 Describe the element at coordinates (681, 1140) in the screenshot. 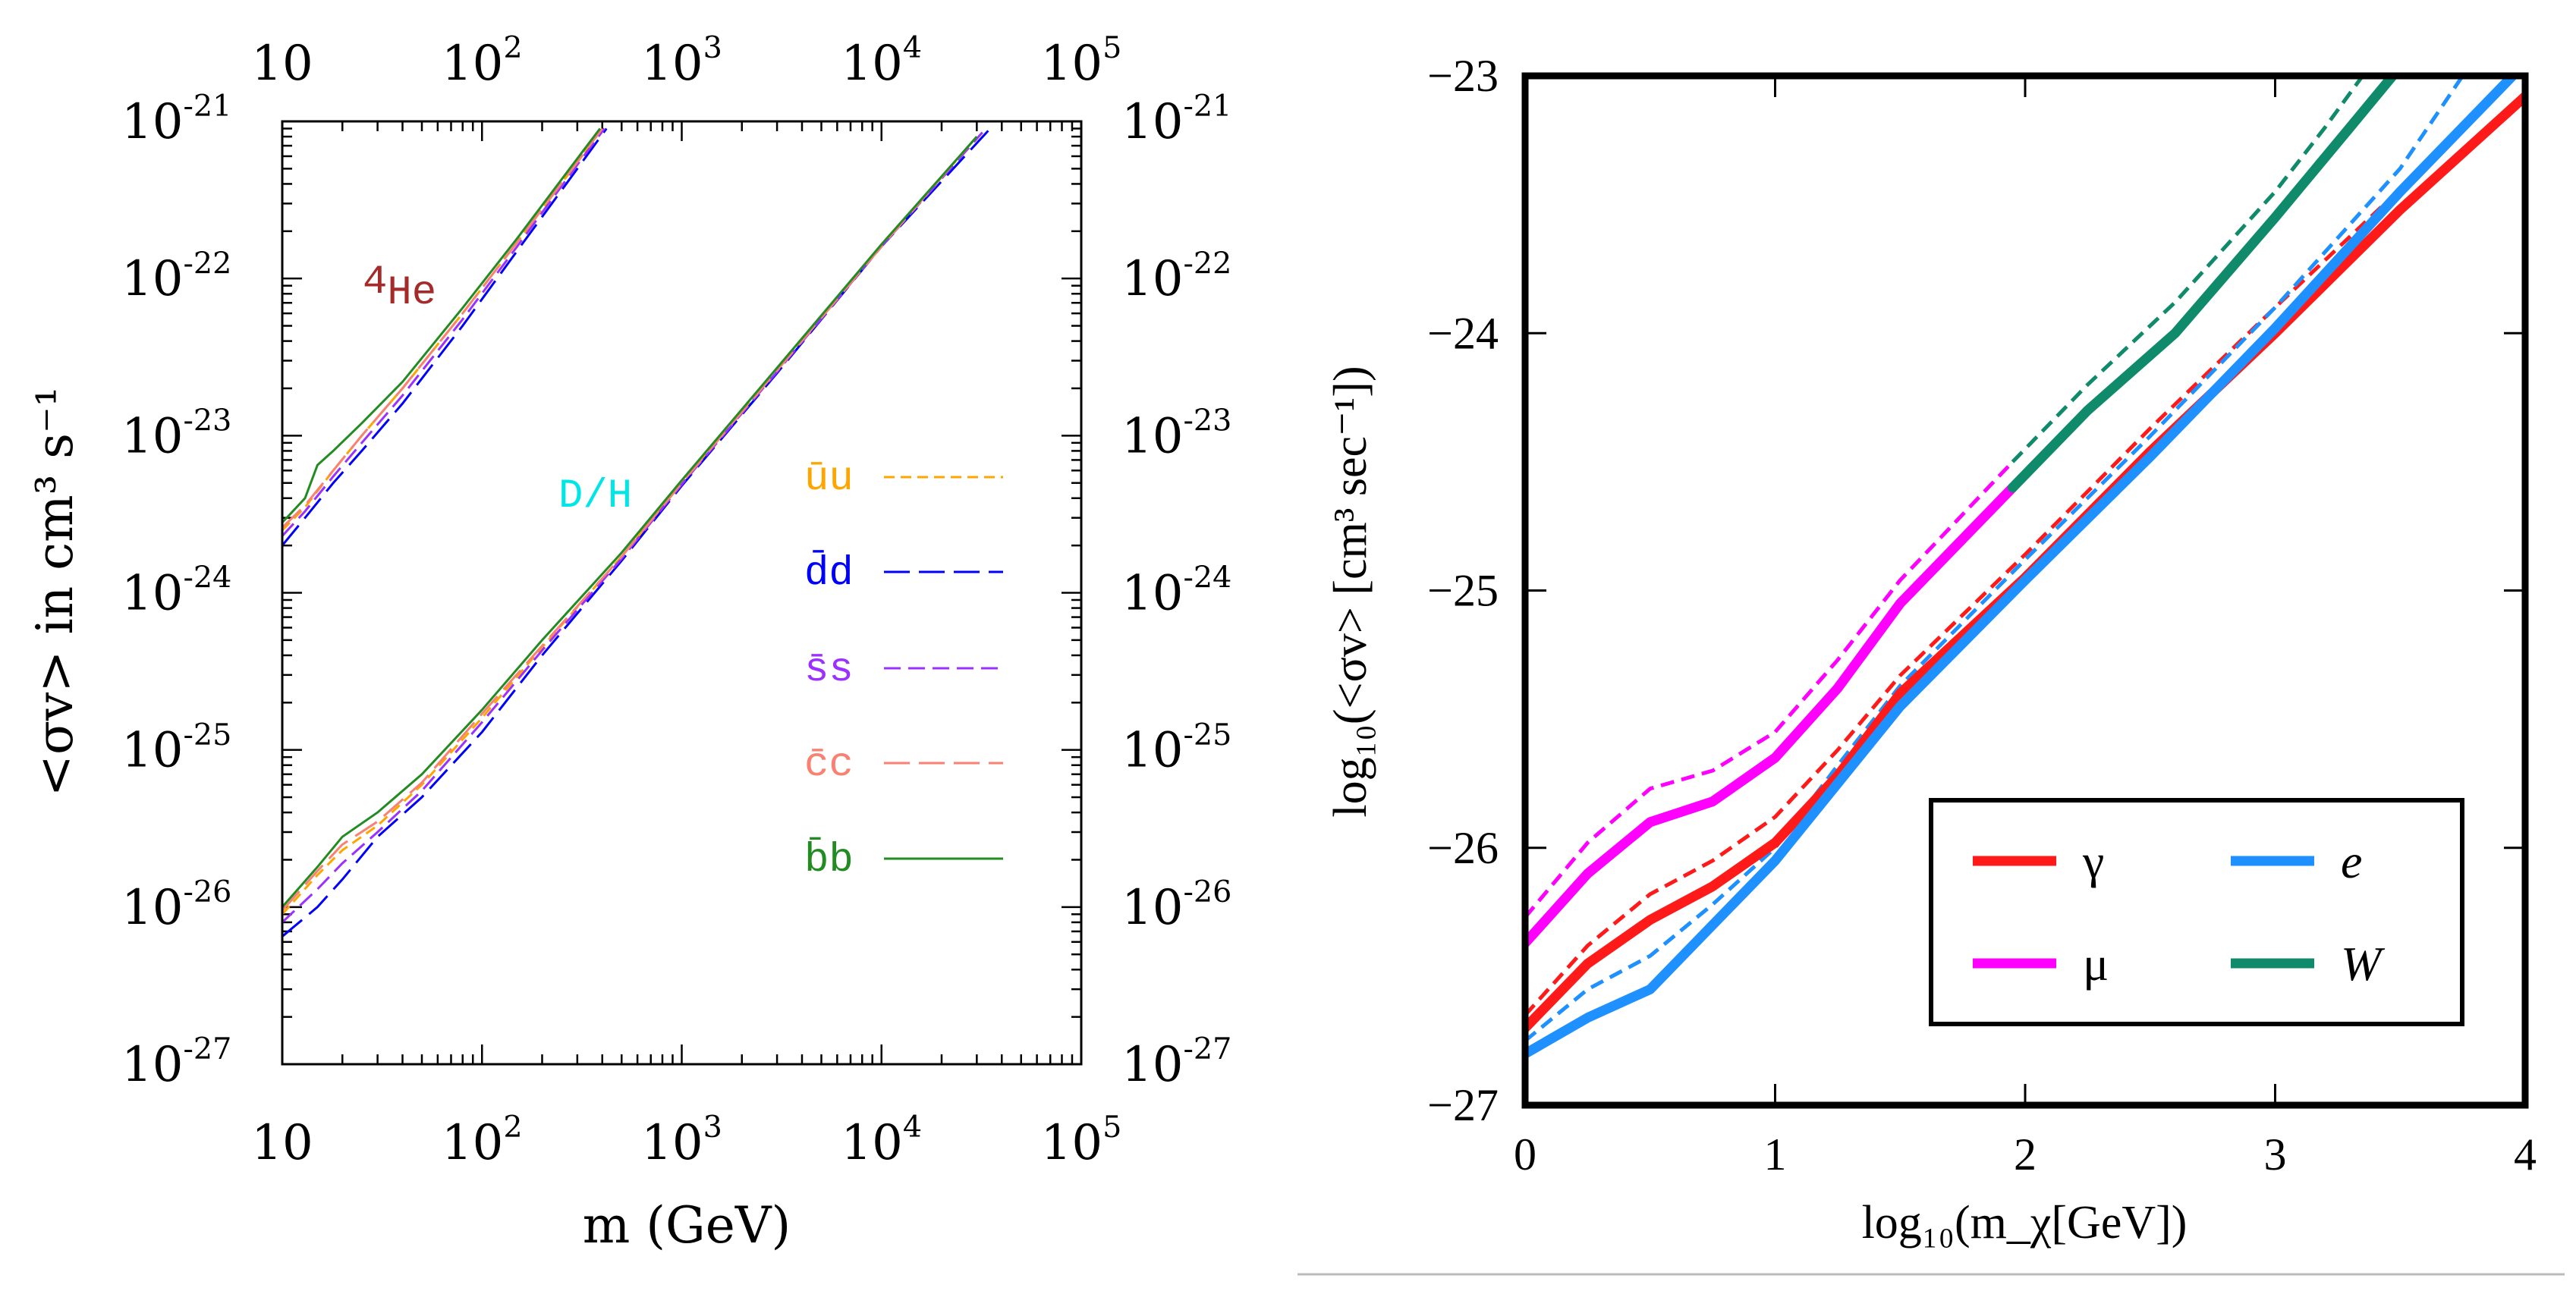

I see `x-tick-label-bottom: 10³` at that location.